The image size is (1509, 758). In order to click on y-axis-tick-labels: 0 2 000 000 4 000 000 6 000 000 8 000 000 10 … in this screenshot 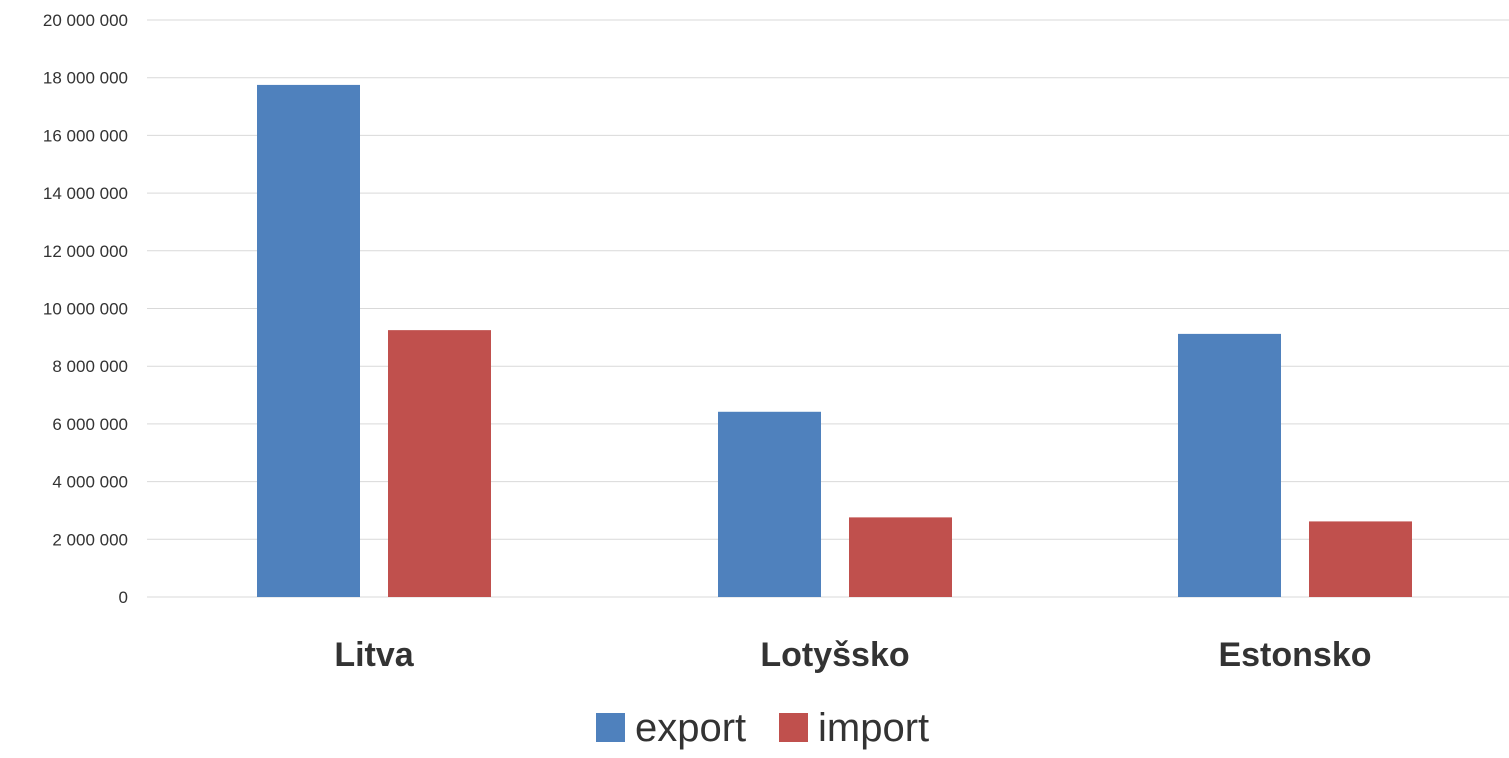, I will do `click(85, 309)`.